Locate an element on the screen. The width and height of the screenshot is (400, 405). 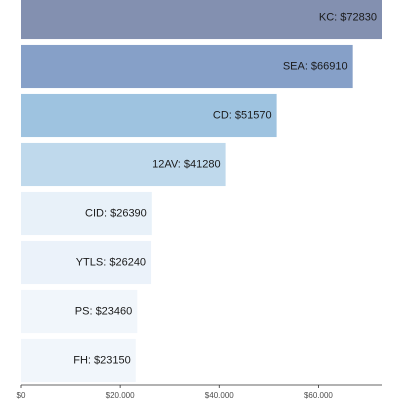
bar-cid is located at coordinates (86, 213).